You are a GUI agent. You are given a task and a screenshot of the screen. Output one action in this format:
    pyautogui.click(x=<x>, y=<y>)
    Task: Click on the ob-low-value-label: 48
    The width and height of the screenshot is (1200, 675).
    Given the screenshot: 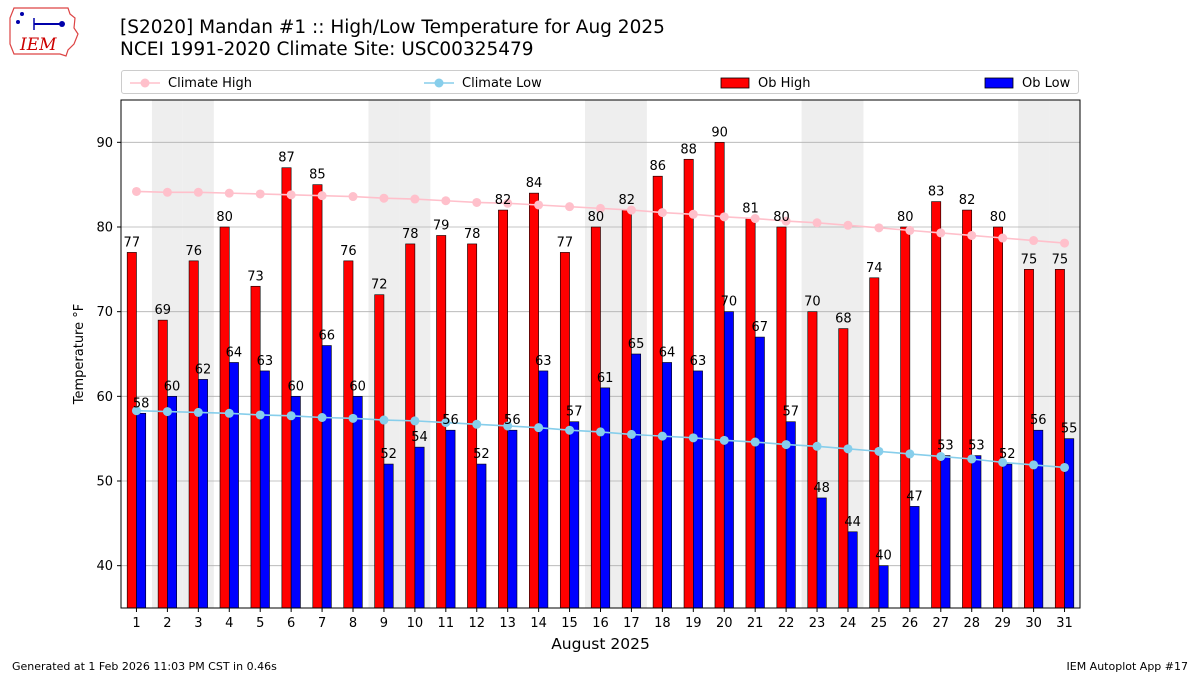 What is the action you would take?
    pyautogui.click(x=821, y=488)
    